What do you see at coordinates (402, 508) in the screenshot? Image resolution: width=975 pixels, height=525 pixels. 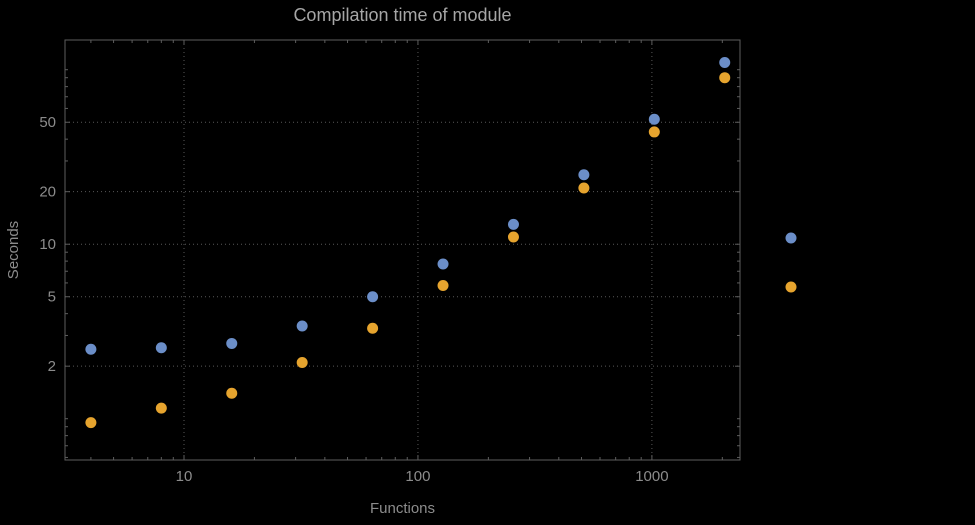 I see `x-axis-label: Functions` at bounding box center [402, 508].